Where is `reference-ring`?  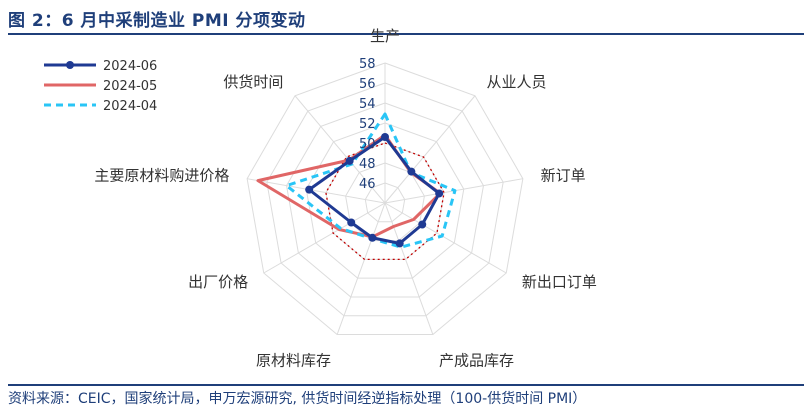 reference-ring is located at coordinates (385, 201).